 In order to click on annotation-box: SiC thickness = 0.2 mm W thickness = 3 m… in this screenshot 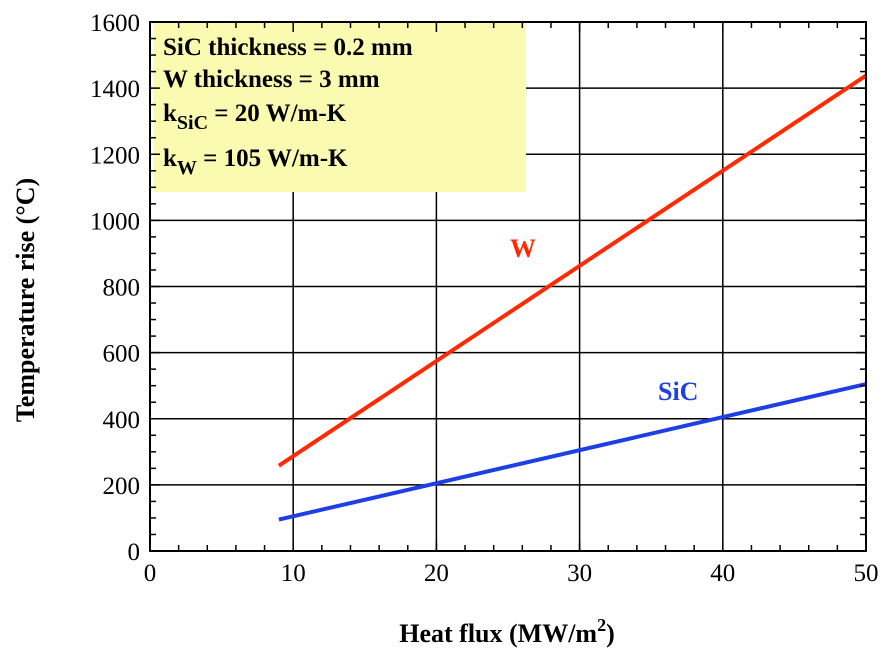, I will do `click(339, 107)`.